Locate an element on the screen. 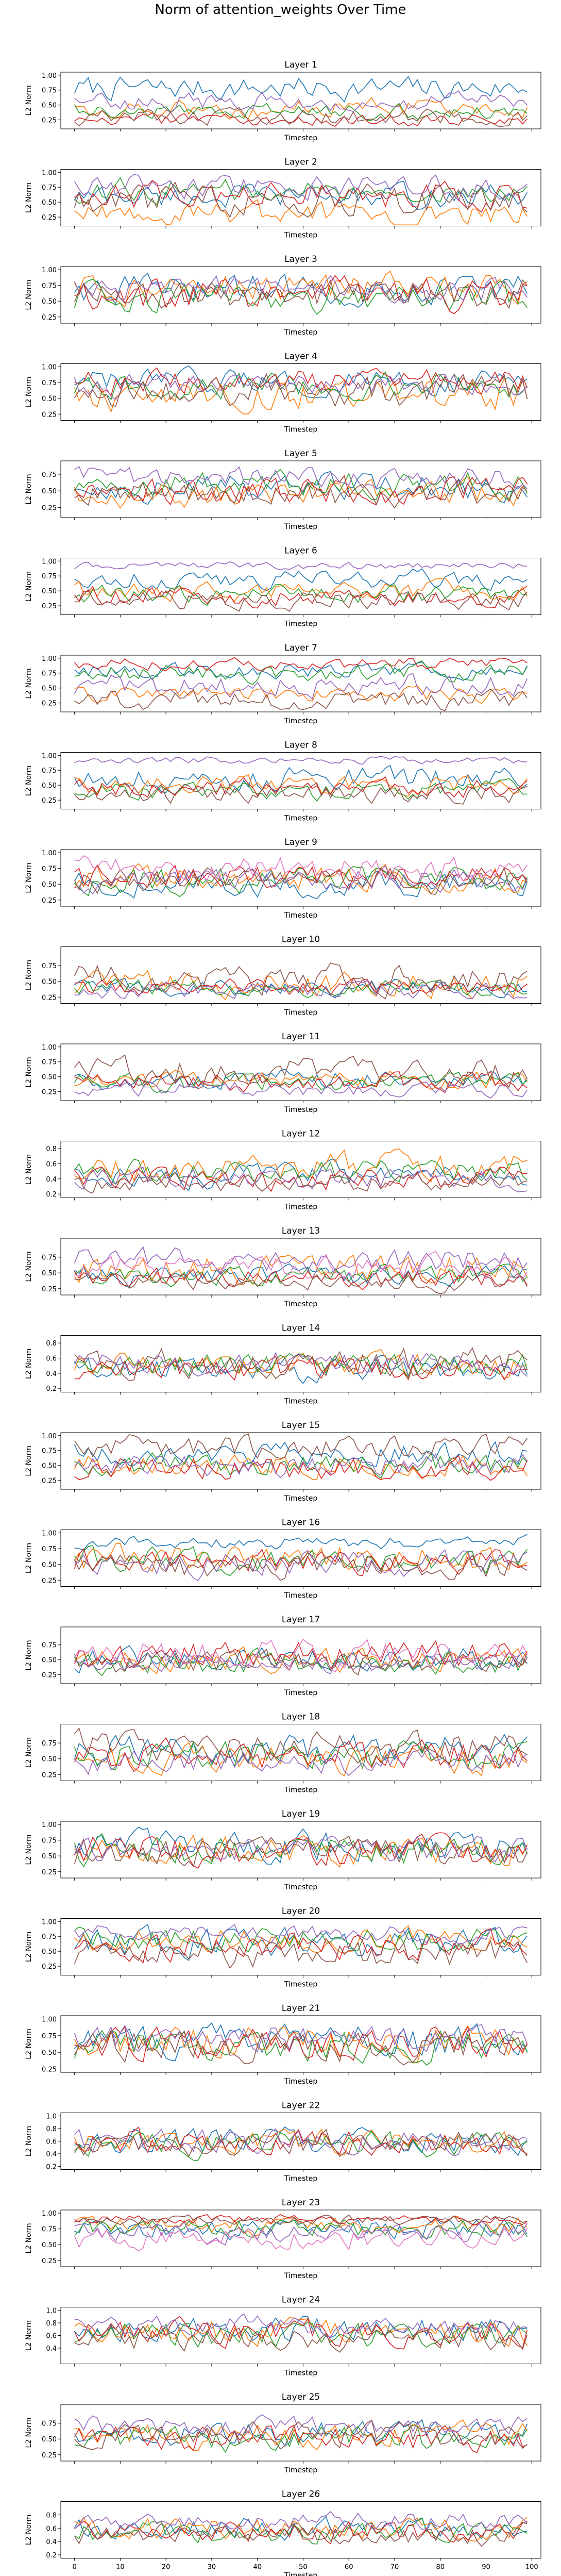  y-tick-label: 0.4 is located at coordinates (51, 2349).